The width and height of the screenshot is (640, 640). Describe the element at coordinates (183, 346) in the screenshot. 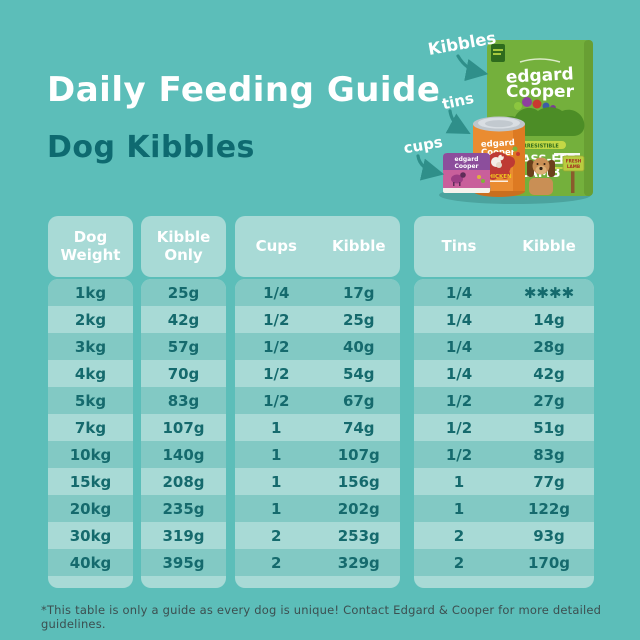

I see `table-row: 57g` at that location.